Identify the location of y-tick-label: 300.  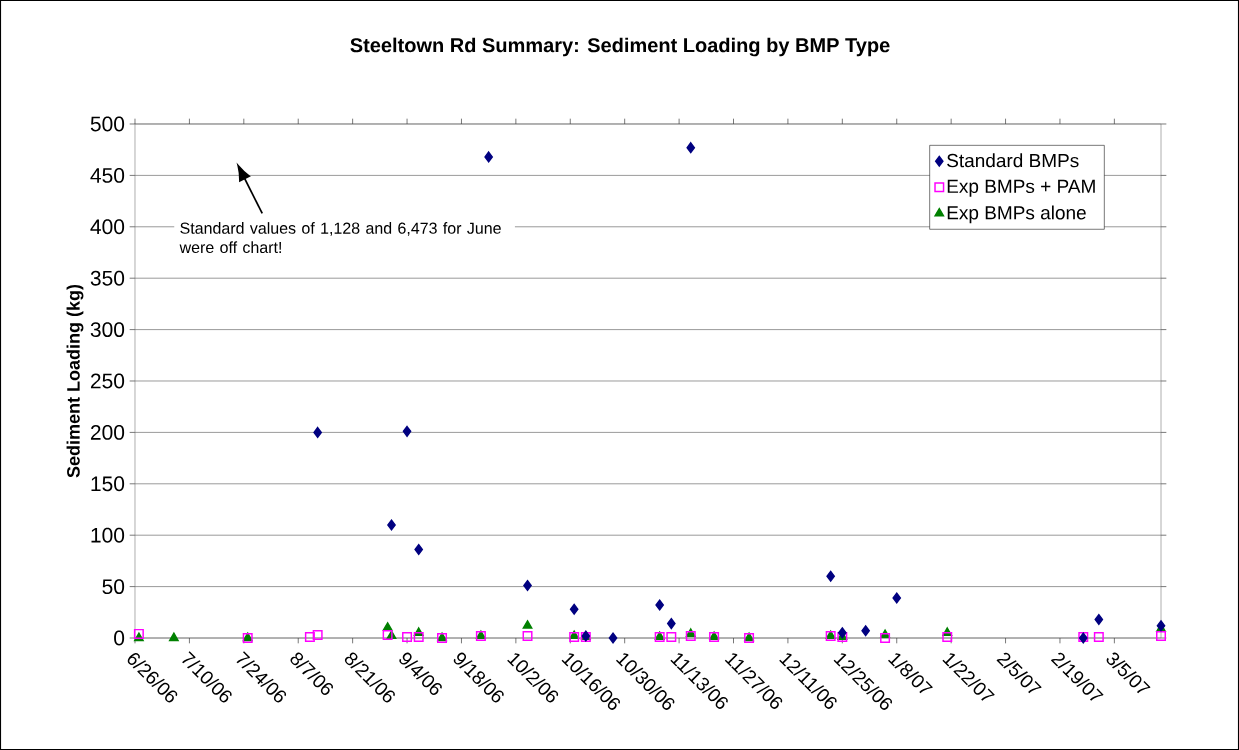
(107, 330).